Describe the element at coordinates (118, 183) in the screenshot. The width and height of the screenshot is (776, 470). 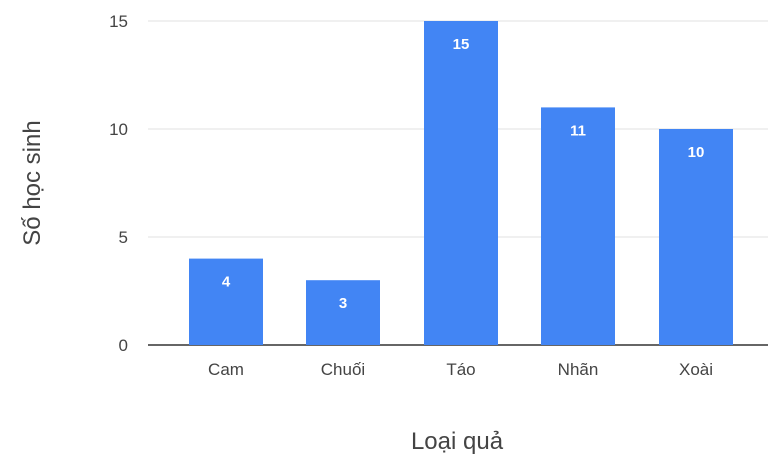
I see `y-axis-ticks: 0 5 10 15` at that location.